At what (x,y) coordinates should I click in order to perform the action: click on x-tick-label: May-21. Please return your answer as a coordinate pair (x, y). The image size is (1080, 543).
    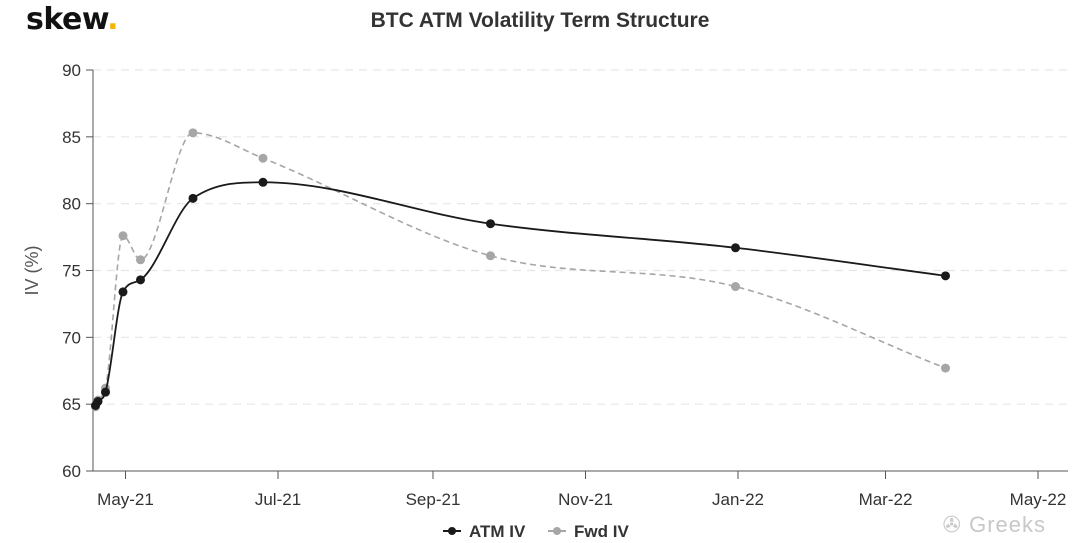
    Looking at the image, I should click on (125, 499).